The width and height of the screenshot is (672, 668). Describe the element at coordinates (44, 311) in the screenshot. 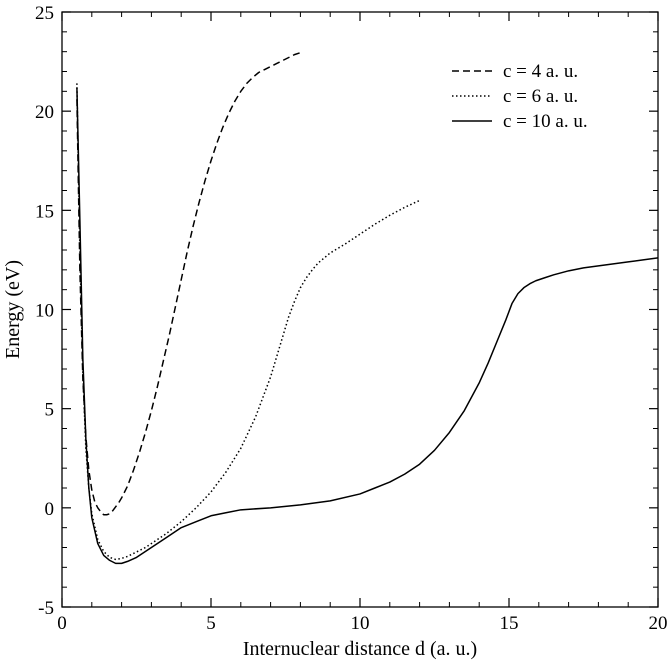

I see `y-tick-label: 10` at that location.